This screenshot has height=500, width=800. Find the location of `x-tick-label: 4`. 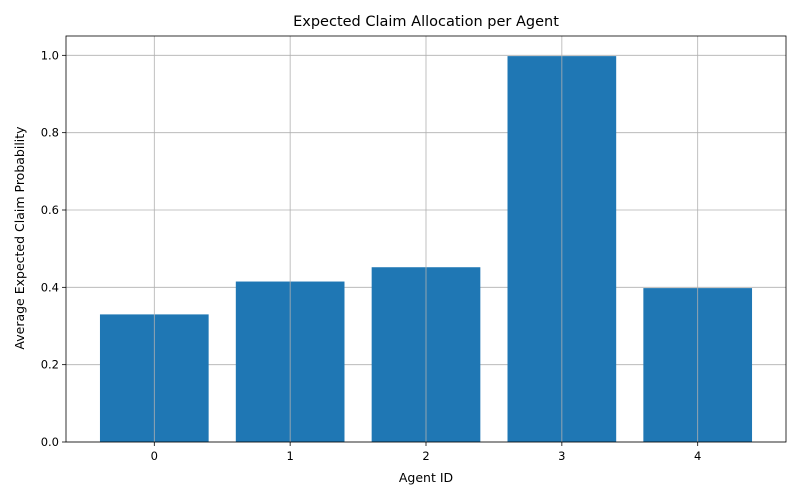

x-tick-label: 4 is located at coordinates (697, 456).